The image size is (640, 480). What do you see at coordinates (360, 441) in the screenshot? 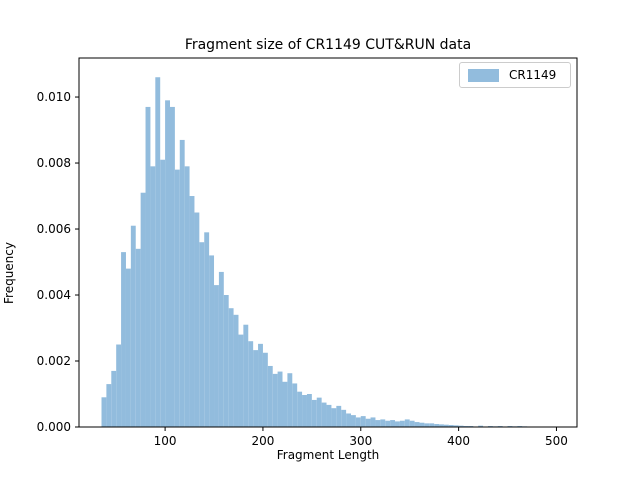
I see `x-tick-label: 300` at bounding box center [360, 441].